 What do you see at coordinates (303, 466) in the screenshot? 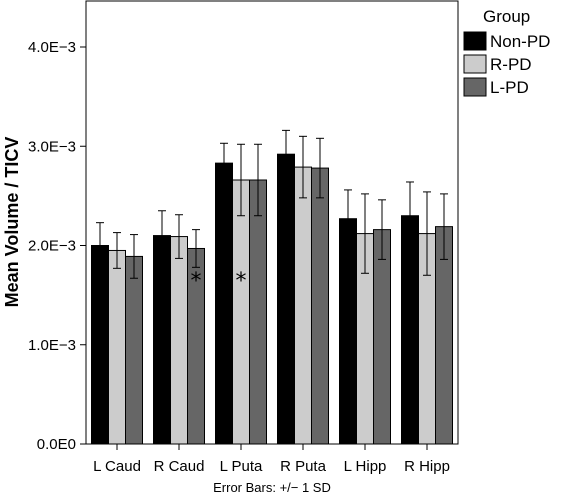
I see `x-tick-label: R Puta` at bounding box center [303, 466].